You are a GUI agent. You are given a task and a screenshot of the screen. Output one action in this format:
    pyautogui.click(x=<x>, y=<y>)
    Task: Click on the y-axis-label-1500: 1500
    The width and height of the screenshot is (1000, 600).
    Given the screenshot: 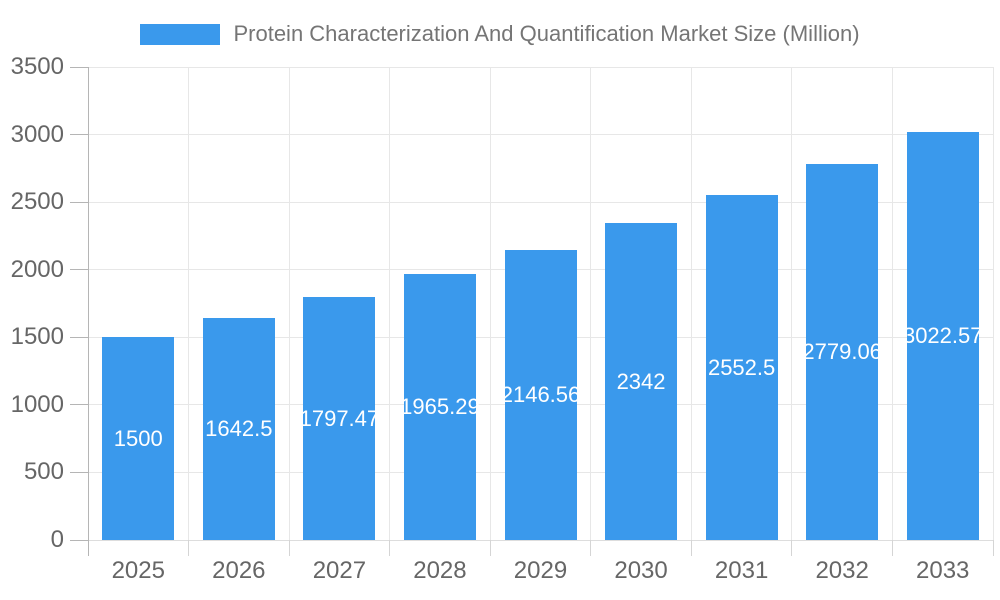 What is the action you would take?
    pyautogui.click(x=37, y=337)
    